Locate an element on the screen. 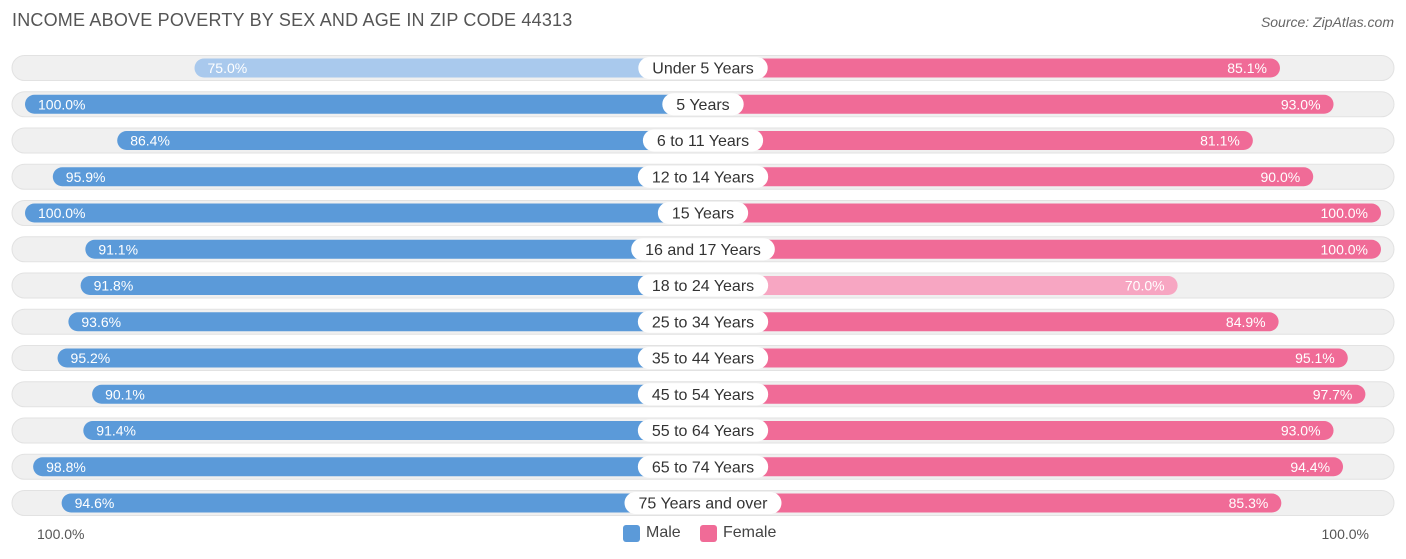 The image size is (1406, 559). female-value-label: 94.4% is located at coordinates (1310, 467).